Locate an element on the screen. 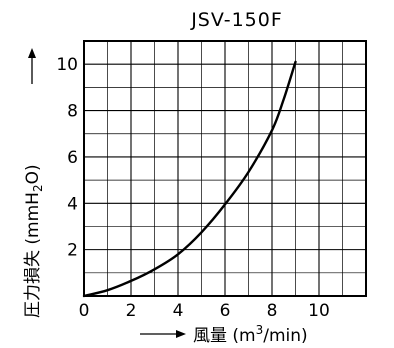  y-axis-label-sub: 2 is located at coordinates (38, 188).